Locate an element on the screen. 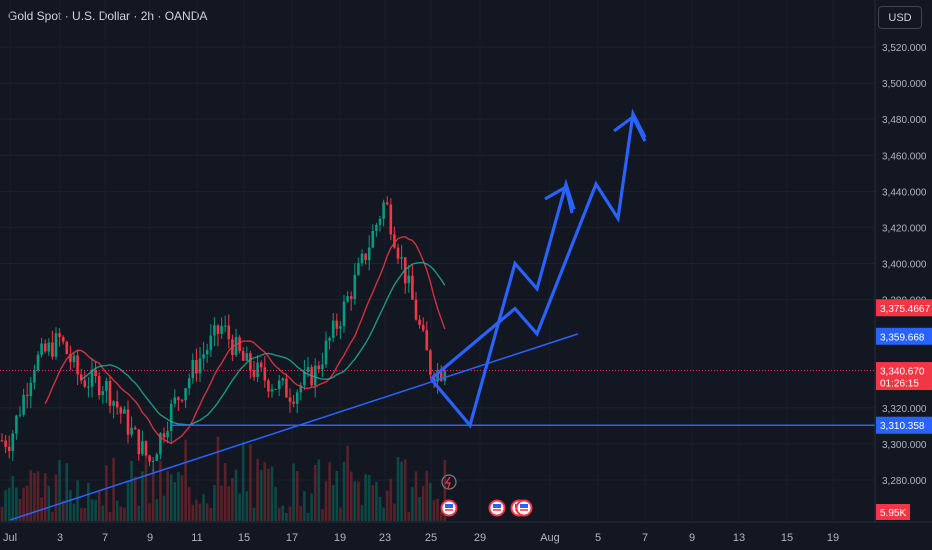 The width and height of the screenshot is (932, 550). time-tick-label: Jul is located at coordinates (10, 538).